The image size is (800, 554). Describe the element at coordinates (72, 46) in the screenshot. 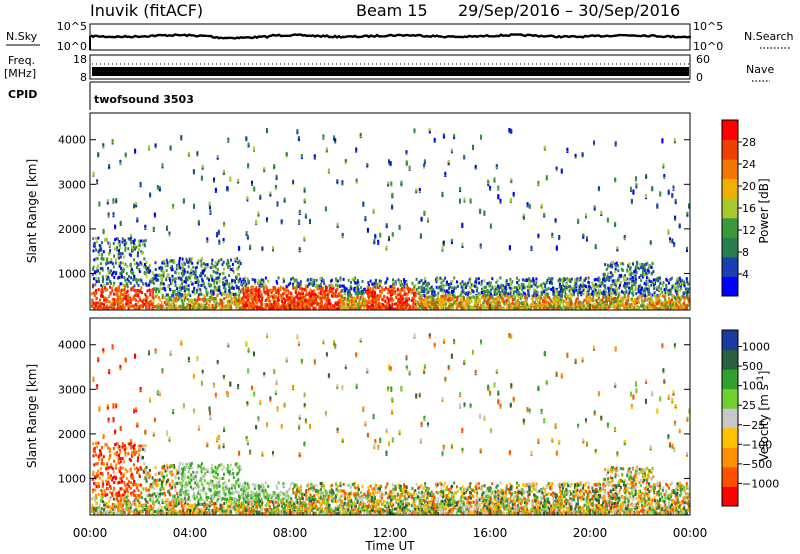

I see `nsky-bottom-tick: 10^0` at that location.